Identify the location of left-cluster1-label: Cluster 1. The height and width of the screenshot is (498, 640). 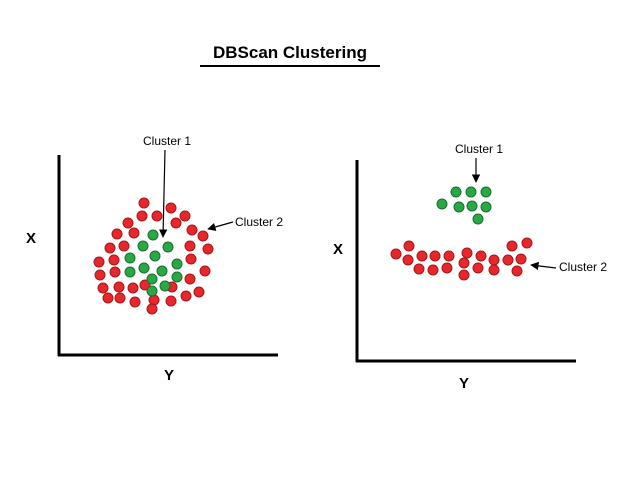
(167, 141).